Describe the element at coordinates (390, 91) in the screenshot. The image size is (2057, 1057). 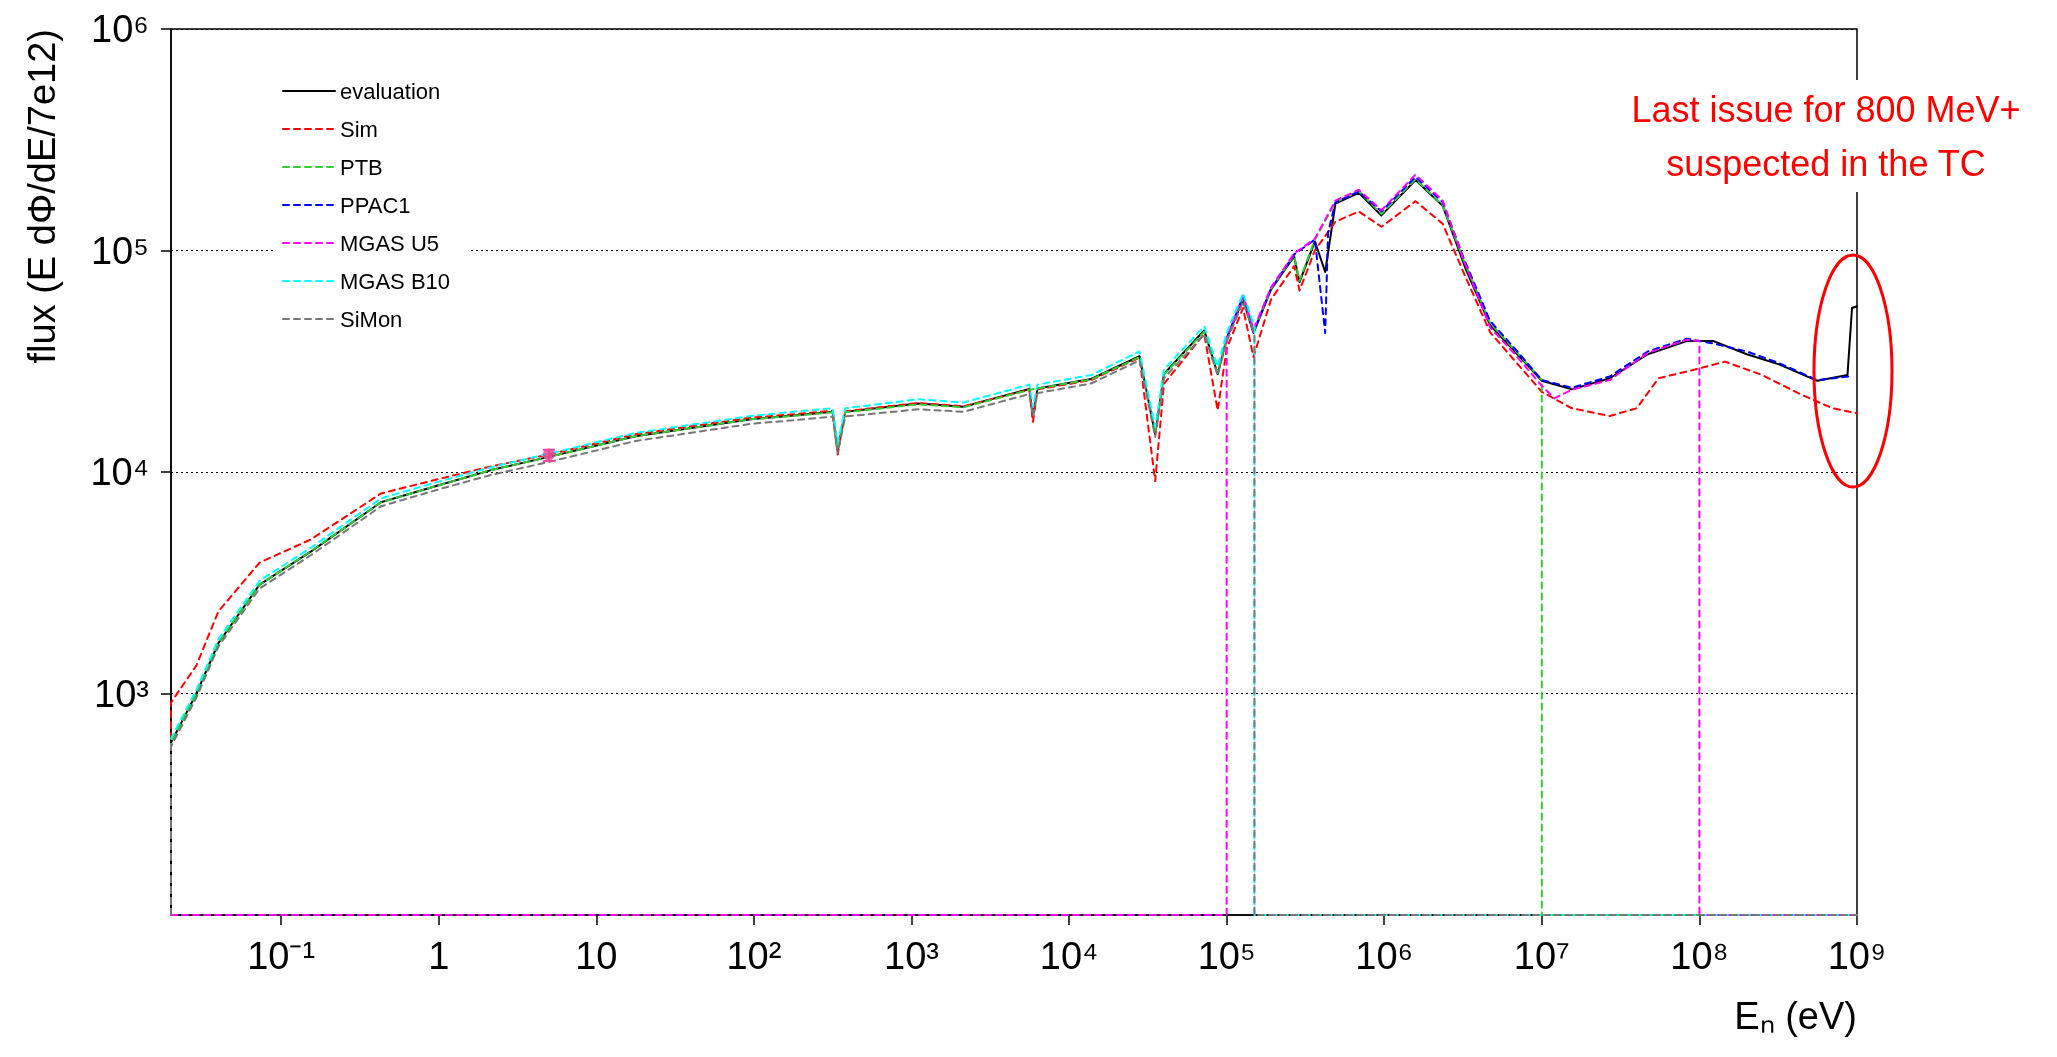
I see `legend-label: evaluation` at that location.